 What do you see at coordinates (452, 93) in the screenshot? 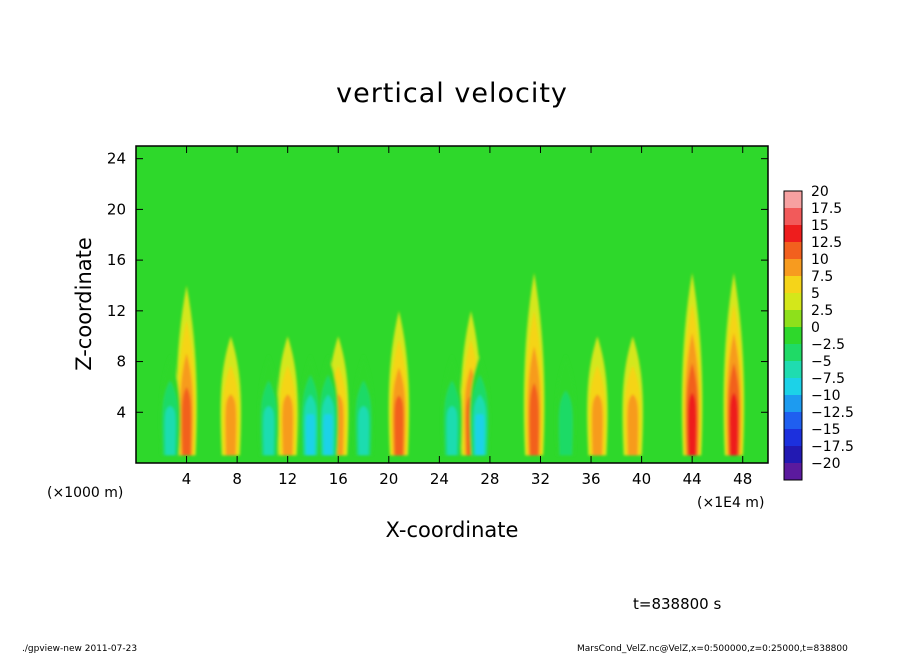
I see `chart-title: vertical velocity` at bounding box center [452, 93].